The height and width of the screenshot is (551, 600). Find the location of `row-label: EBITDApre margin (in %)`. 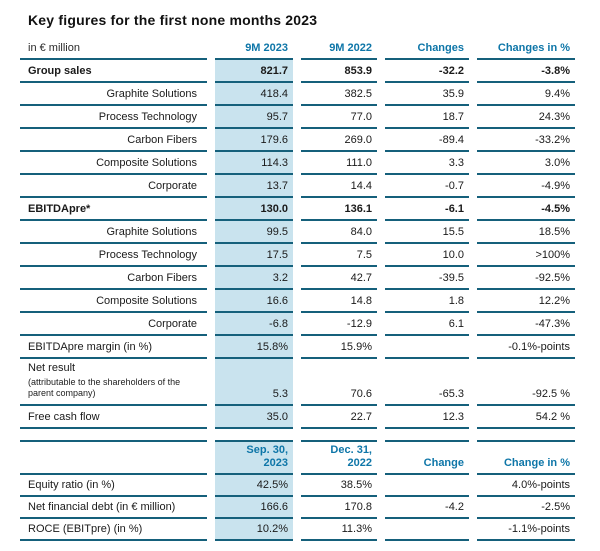

row-label: EBITDApre margin (in %) is located at coordinates (113, 347).